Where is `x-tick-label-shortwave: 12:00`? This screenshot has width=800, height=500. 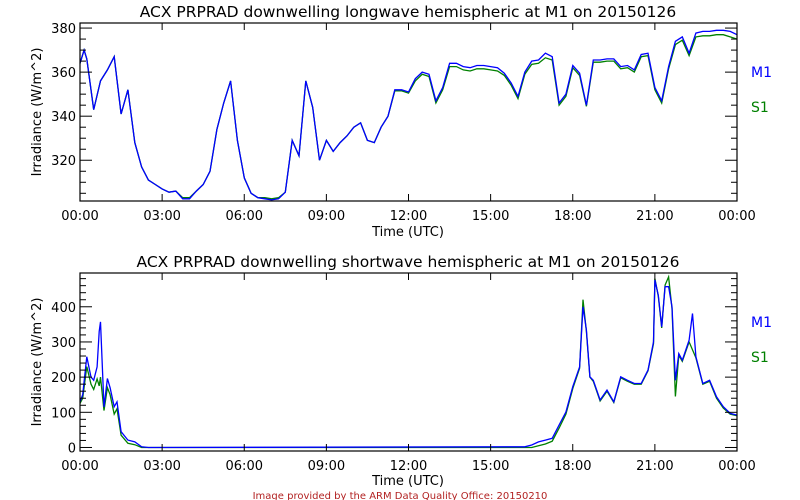 x-tick-label-shortwave: 12:00 is located at coordinates (408, 466).